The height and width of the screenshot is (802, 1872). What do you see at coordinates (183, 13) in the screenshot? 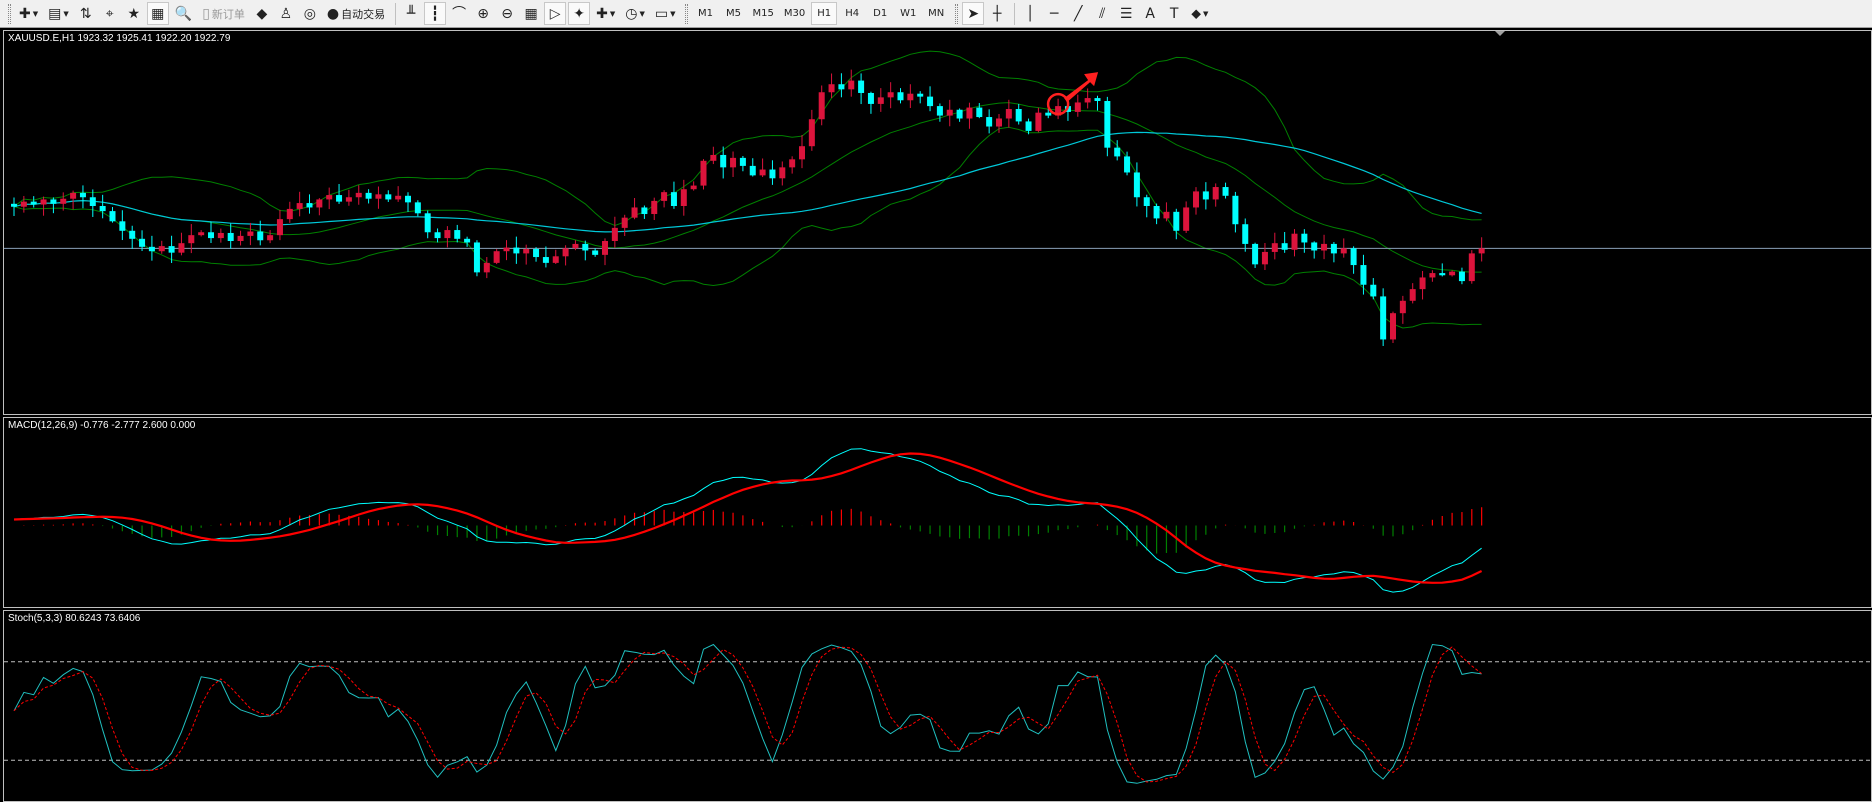
I see `strategy-tester-button: 🔍` at bounding box center [183, 13].